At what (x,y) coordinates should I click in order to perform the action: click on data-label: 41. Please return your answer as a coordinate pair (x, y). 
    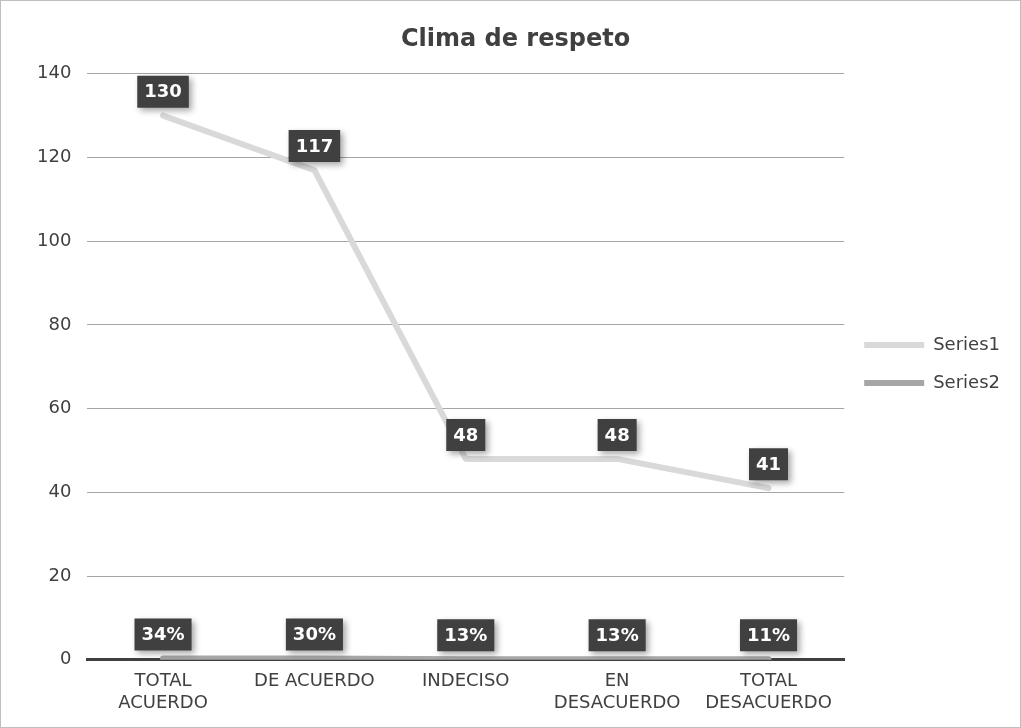
    Looking at the image, I should click on (768, 463).